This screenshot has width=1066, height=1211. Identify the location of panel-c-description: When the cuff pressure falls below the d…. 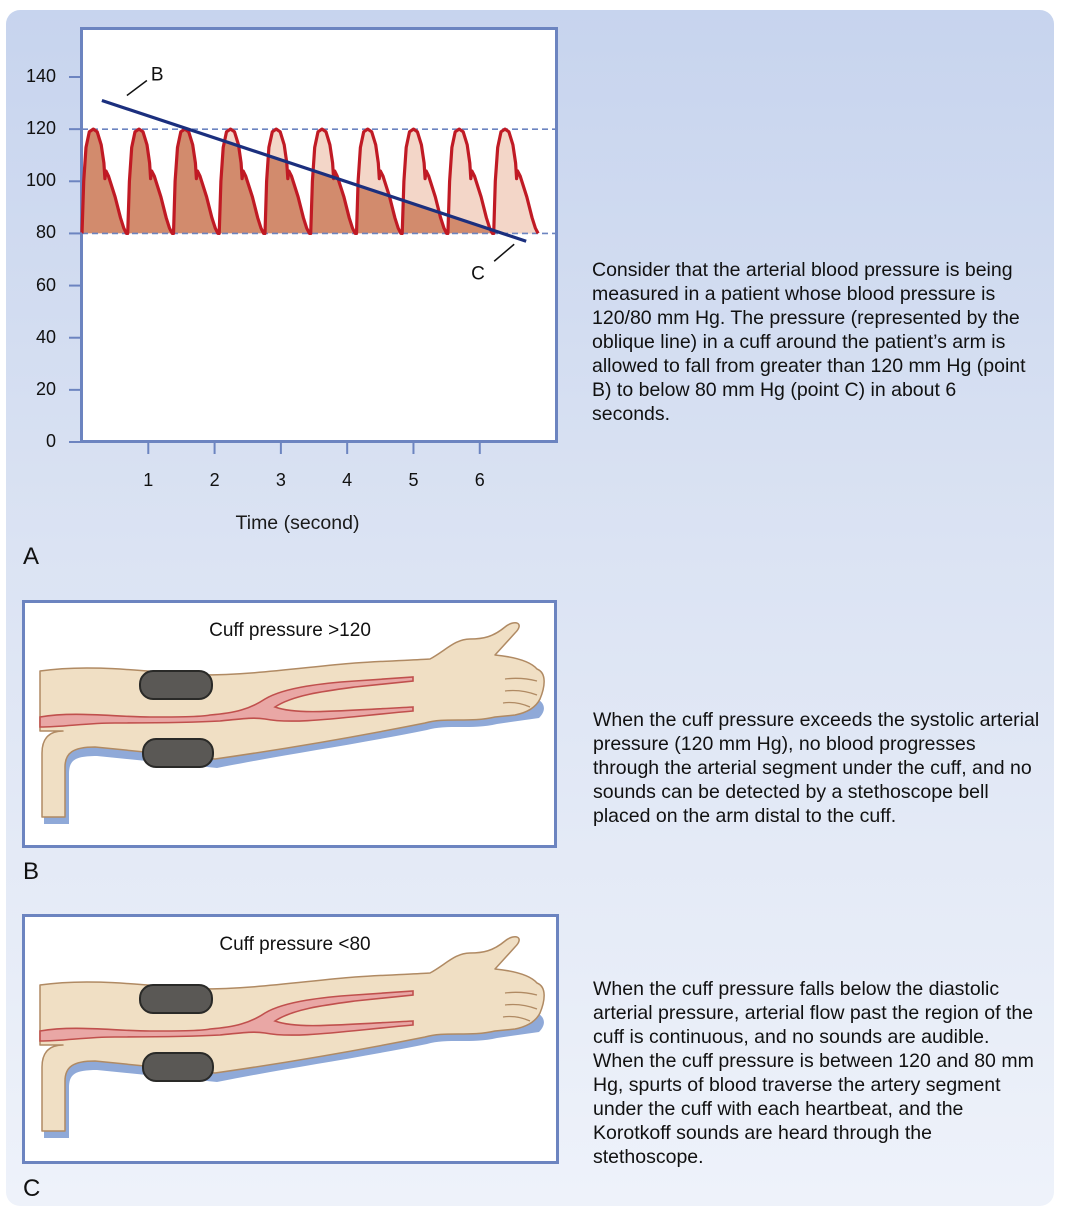
(813, 1073).